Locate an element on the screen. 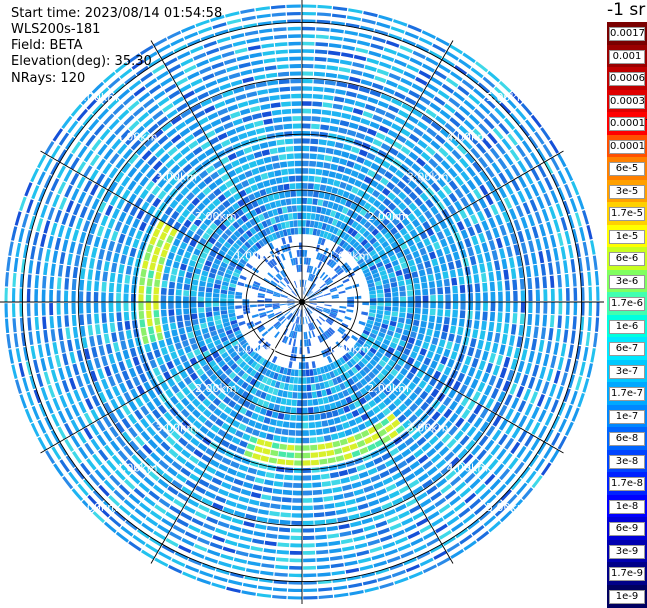 The image size is (647, 608). colorbar-tick-label: 1.7e-6 is located at coordinates (627, 304).